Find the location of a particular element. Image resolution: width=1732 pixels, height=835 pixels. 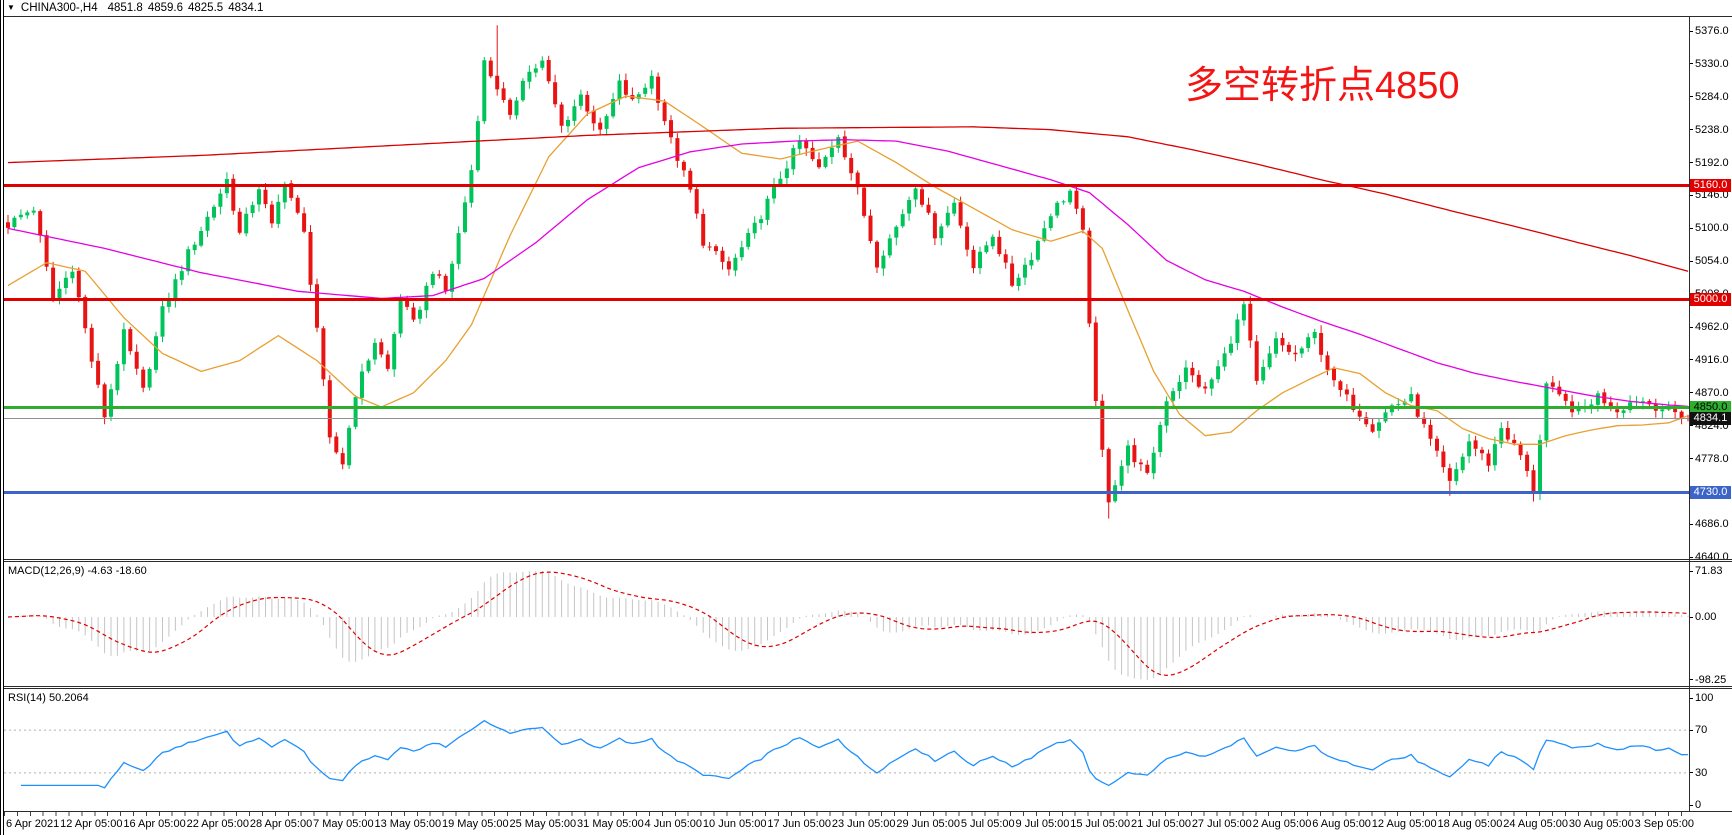

time-axis-label: 29 Jun 05:00 is located at coordinates (928, 824).